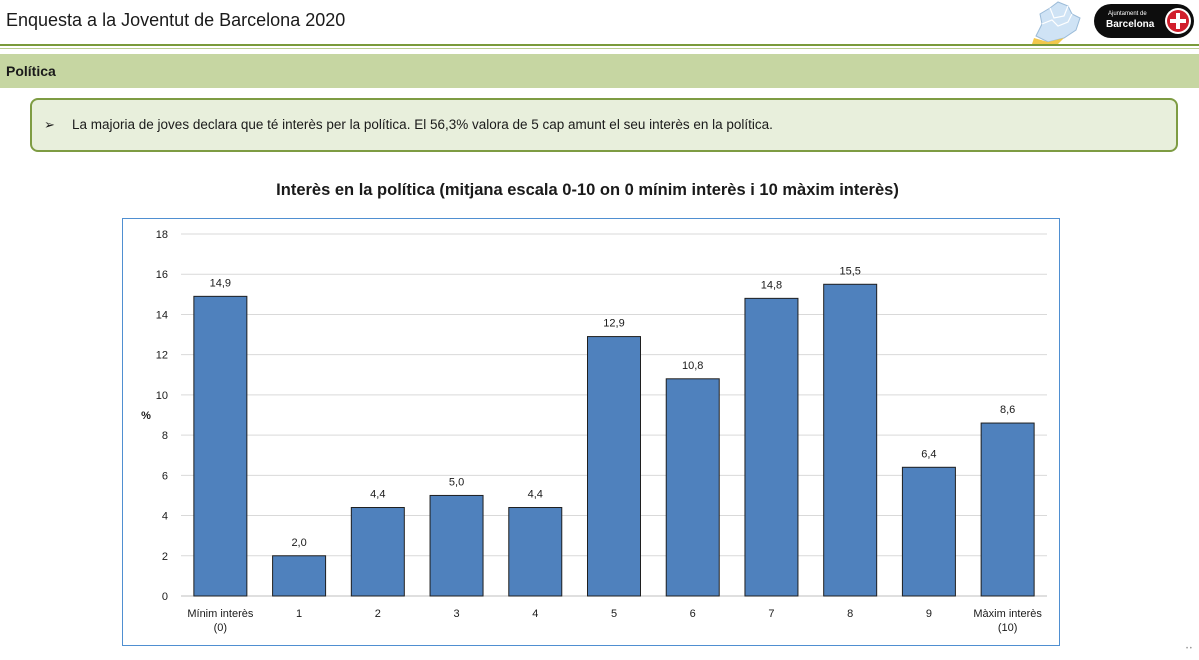  What do you see at coordinates (162, 235) in the screenshot?
I see `y-tick-label: 18` at bounding box center [162, 235].